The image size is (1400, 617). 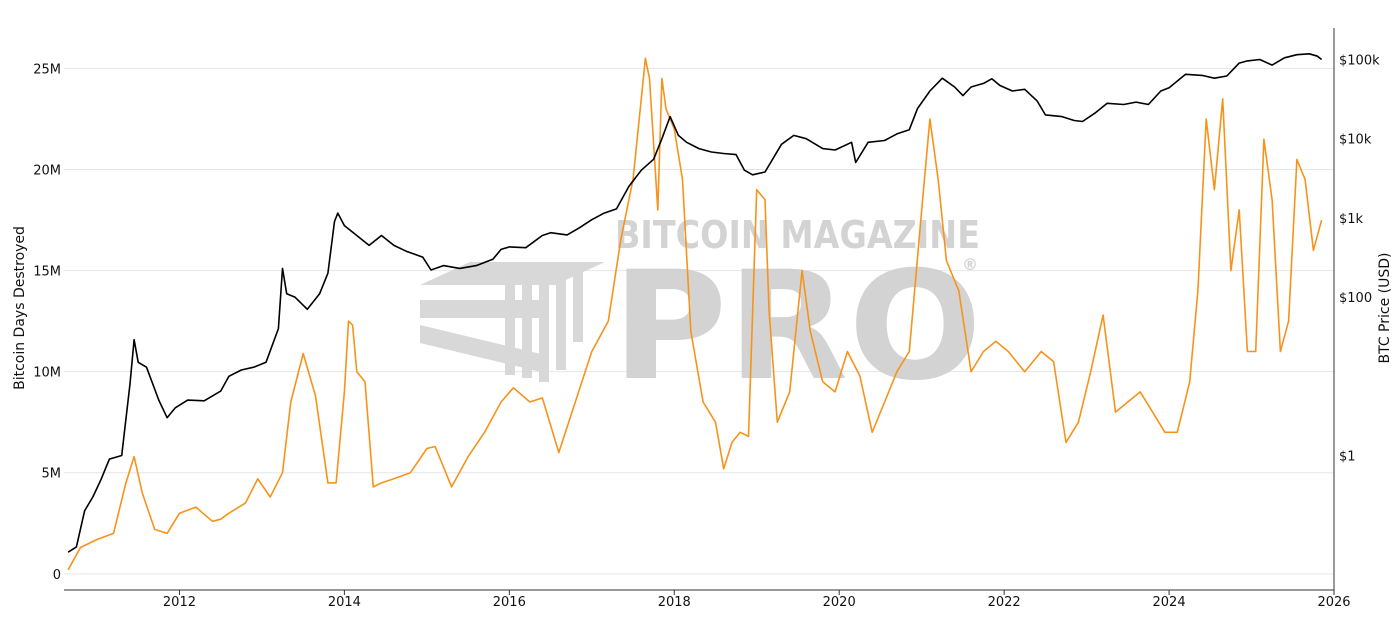 I want to click on right-tick-label: $1, so click(x=1347, y=456).